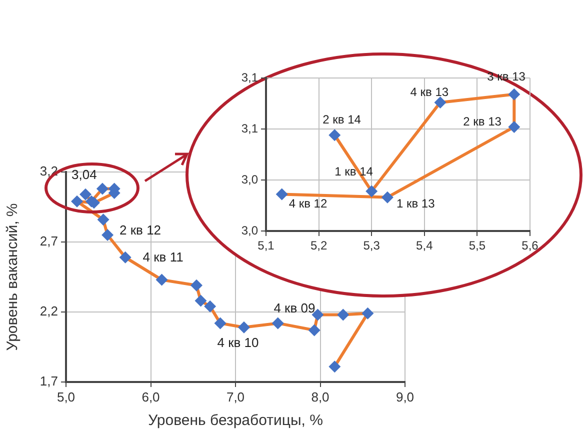  I want to click on y-tick-label: 2,2, so click(49, 311).